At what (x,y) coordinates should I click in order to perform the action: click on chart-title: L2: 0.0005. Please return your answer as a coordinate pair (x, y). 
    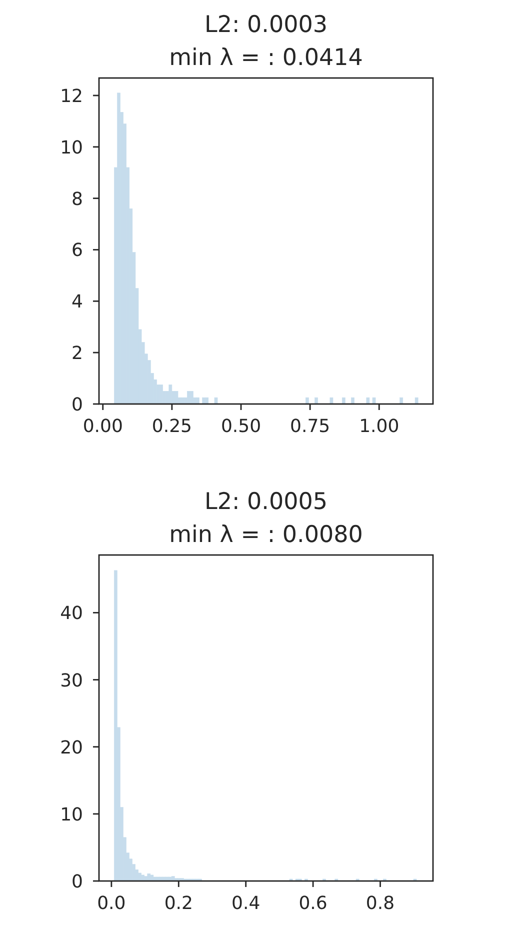
    Looking at the image, I should click on (266, 502).